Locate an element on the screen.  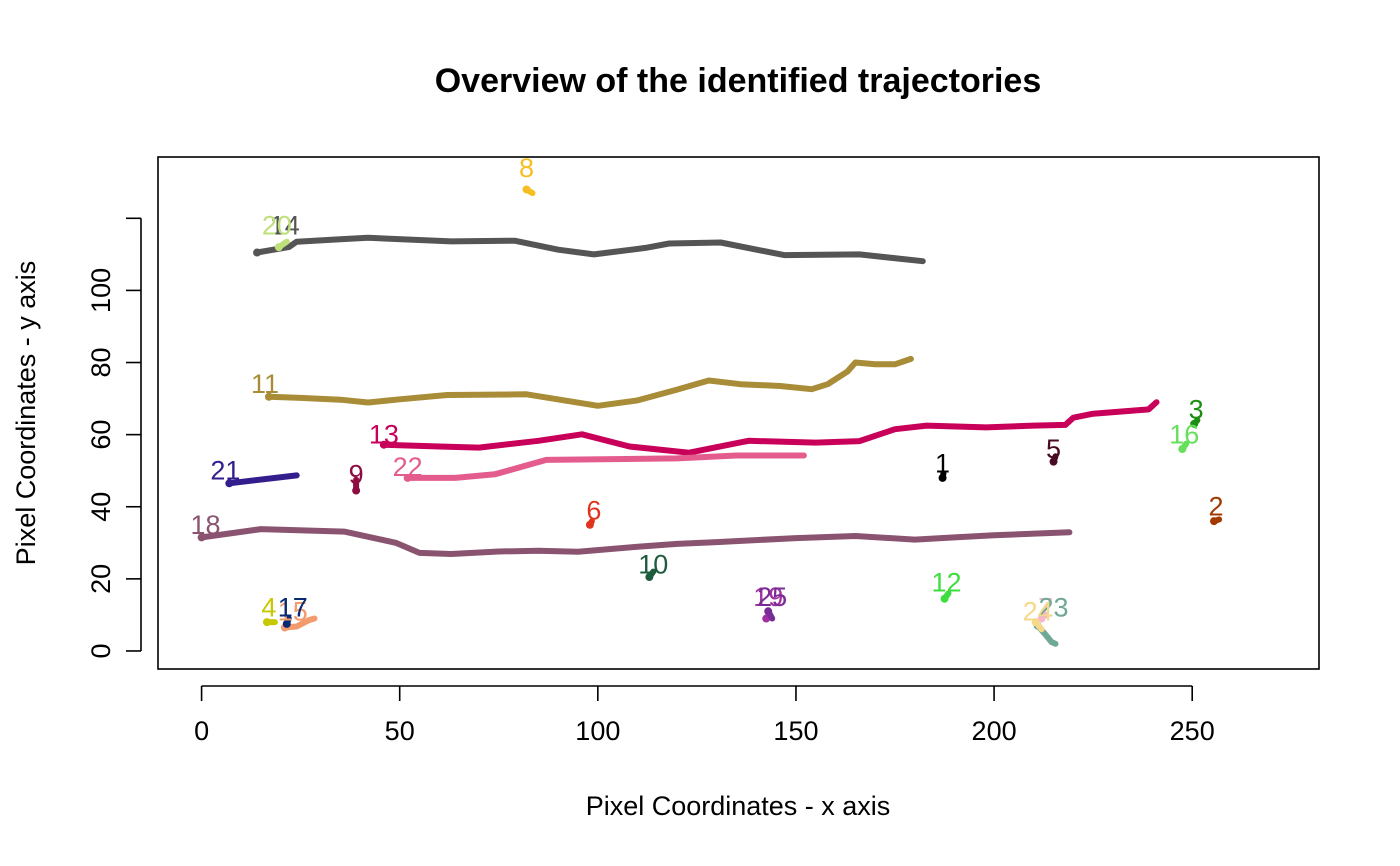
x-axis: 0 50 100 150 200 250 is located at coordinates (704, 715).